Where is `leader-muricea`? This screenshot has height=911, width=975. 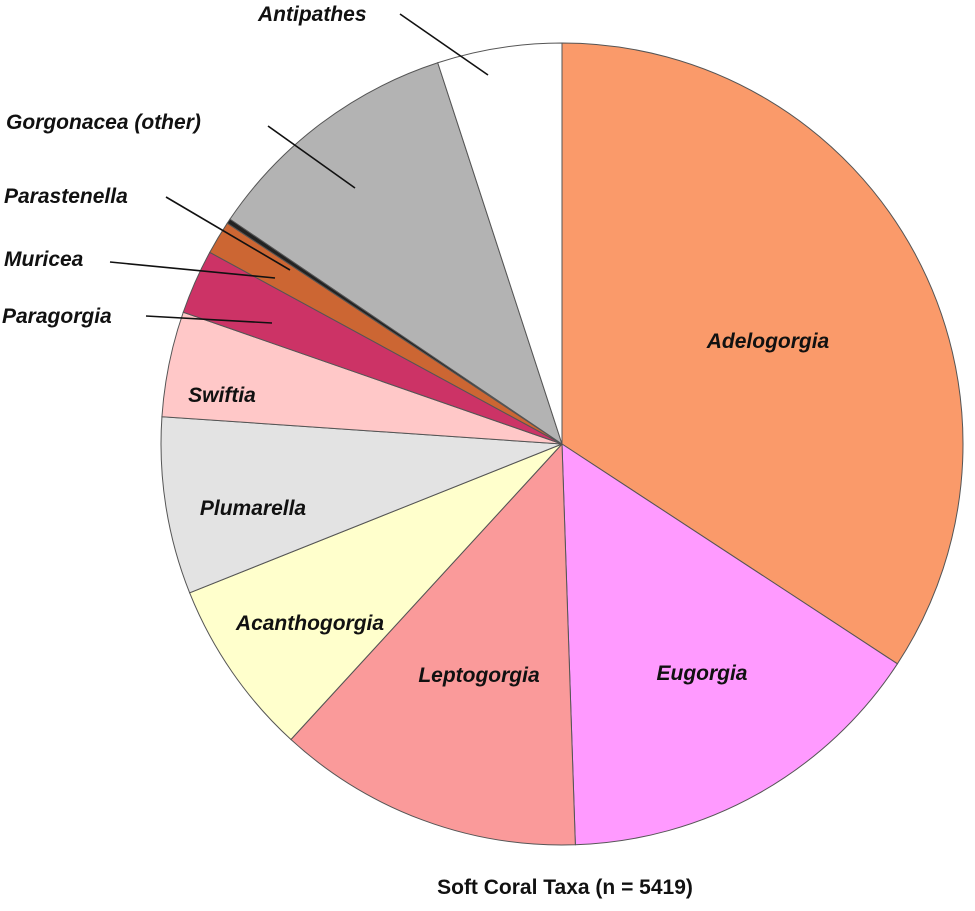 leader-muricea is located at coordinates (192, 270).